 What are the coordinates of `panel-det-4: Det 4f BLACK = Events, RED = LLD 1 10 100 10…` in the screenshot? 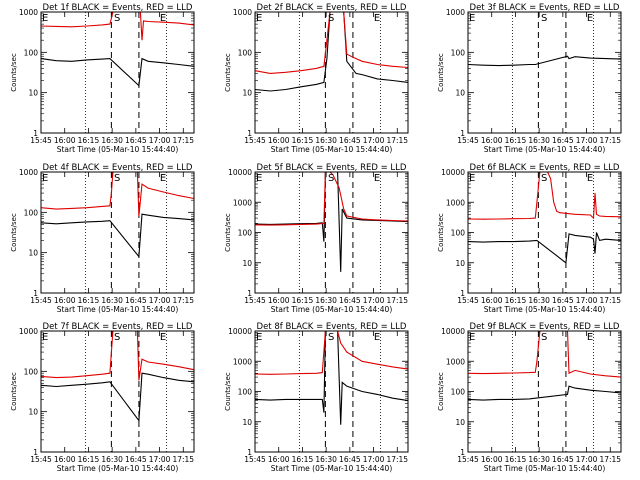 It's located at (102, 238).